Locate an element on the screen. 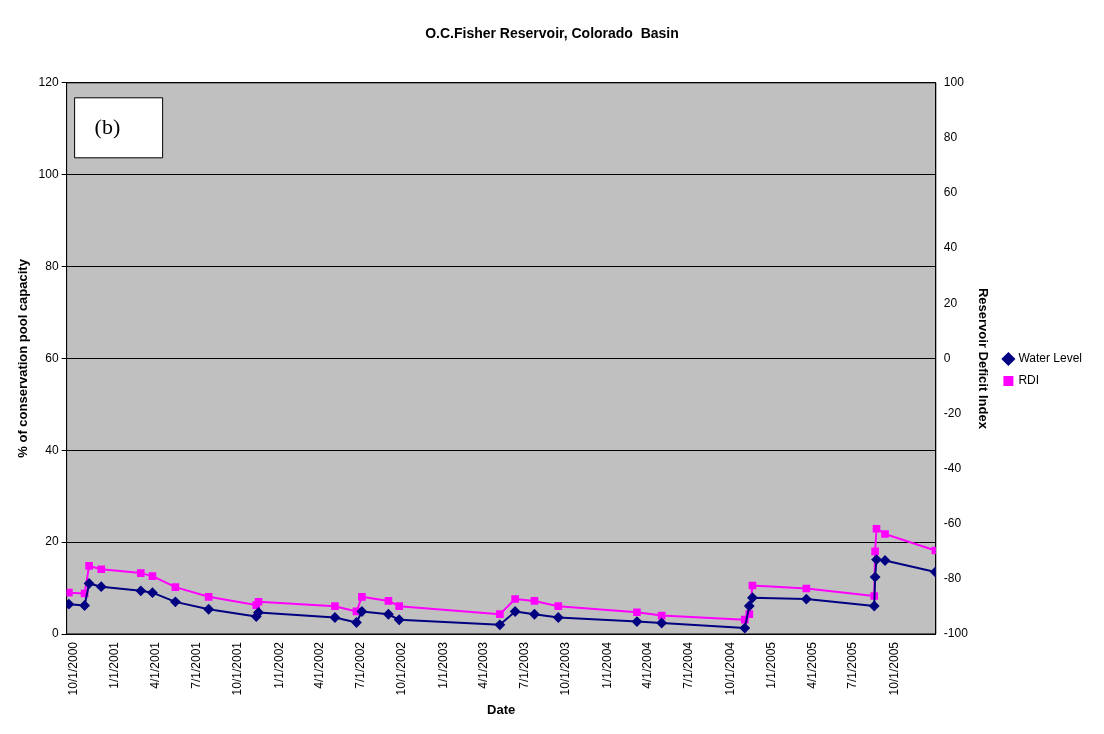 The height and width of the screenshot is (734, 1104). x-tick-label: 4/1/2003 is located at coordinates (483, 665).